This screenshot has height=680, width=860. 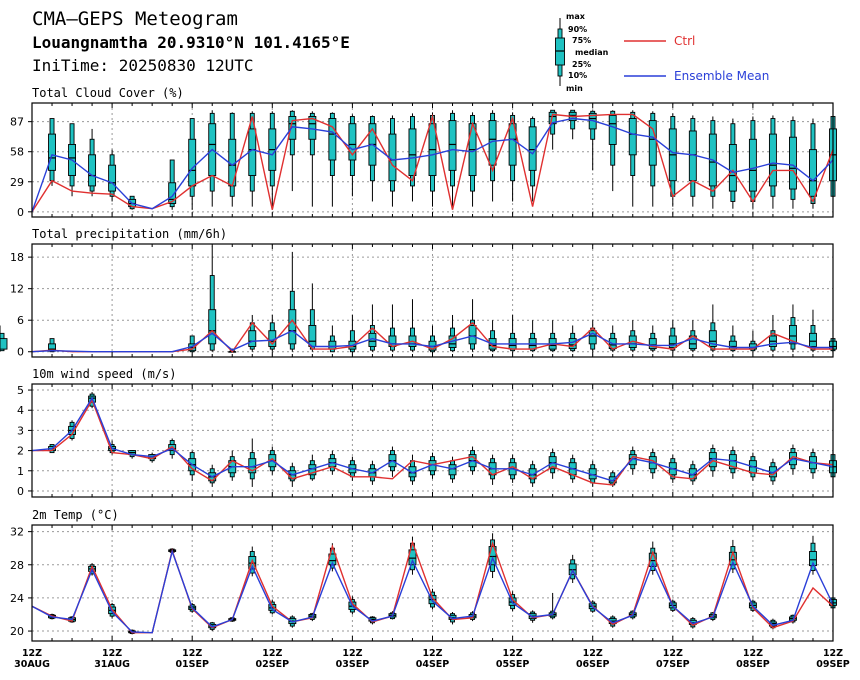 I want to click on box-legend-label: min, so click(x=574, y=88).